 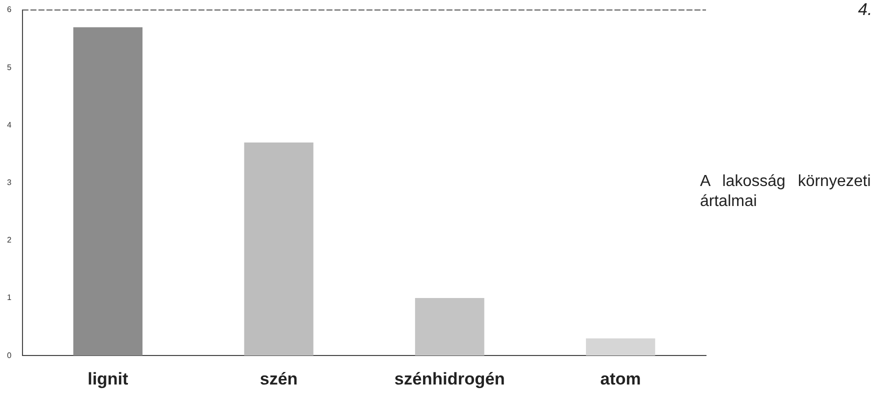 What do you see at coordinates (449, 378) in the screenshot?
I see `x-tick-label: szénhidrogén` at bounding box center [449, 378].